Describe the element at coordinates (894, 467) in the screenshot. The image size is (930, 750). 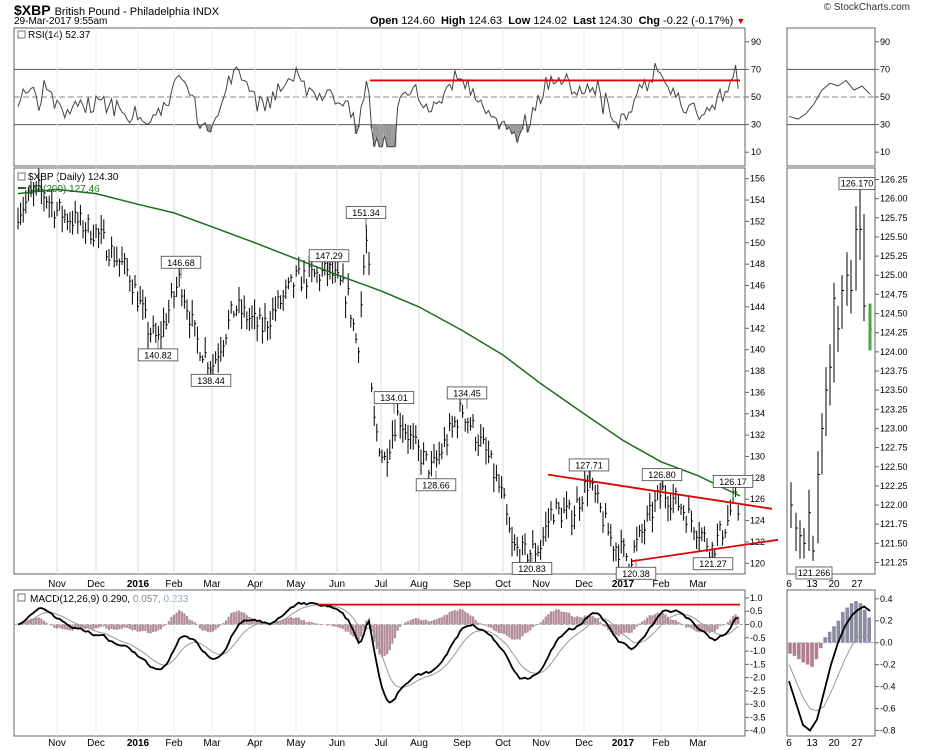
I see `zoom-price-tick-label: 122.50` at that location.